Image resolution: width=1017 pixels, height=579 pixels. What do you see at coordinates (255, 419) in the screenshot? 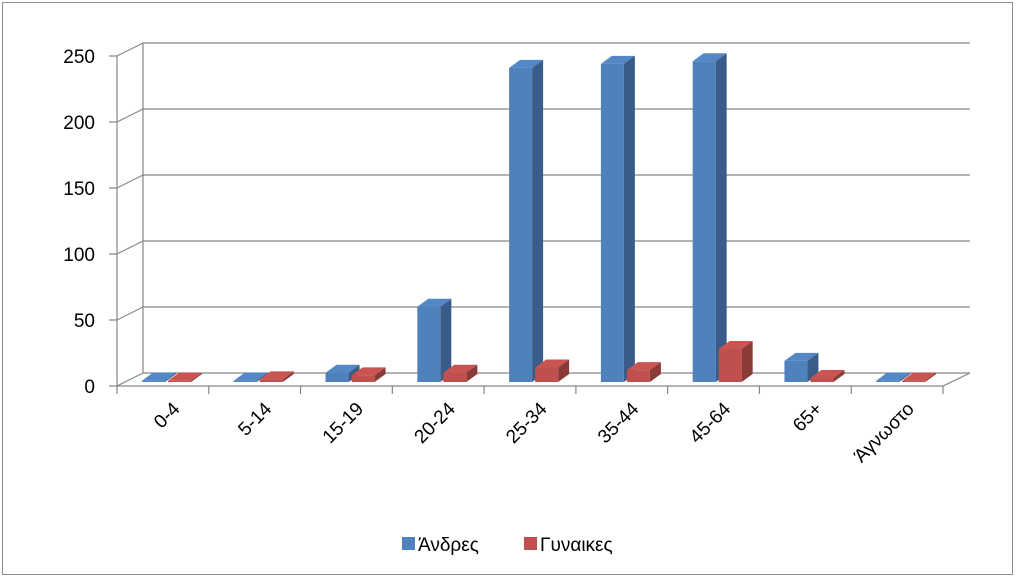
I see `x-tick-label: 5-14` at bounding box center [255, 419].